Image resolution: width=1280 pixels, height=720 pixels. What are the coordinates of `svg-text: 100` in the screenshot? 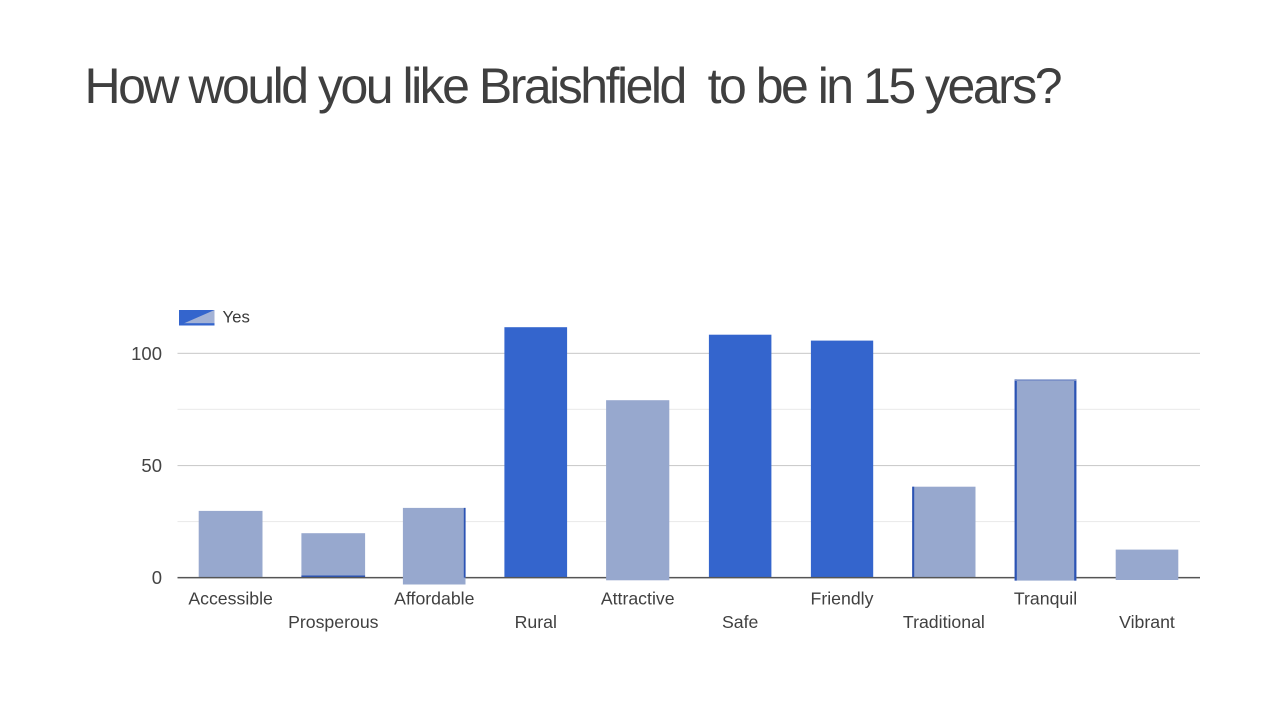 It's located at (146, 353).